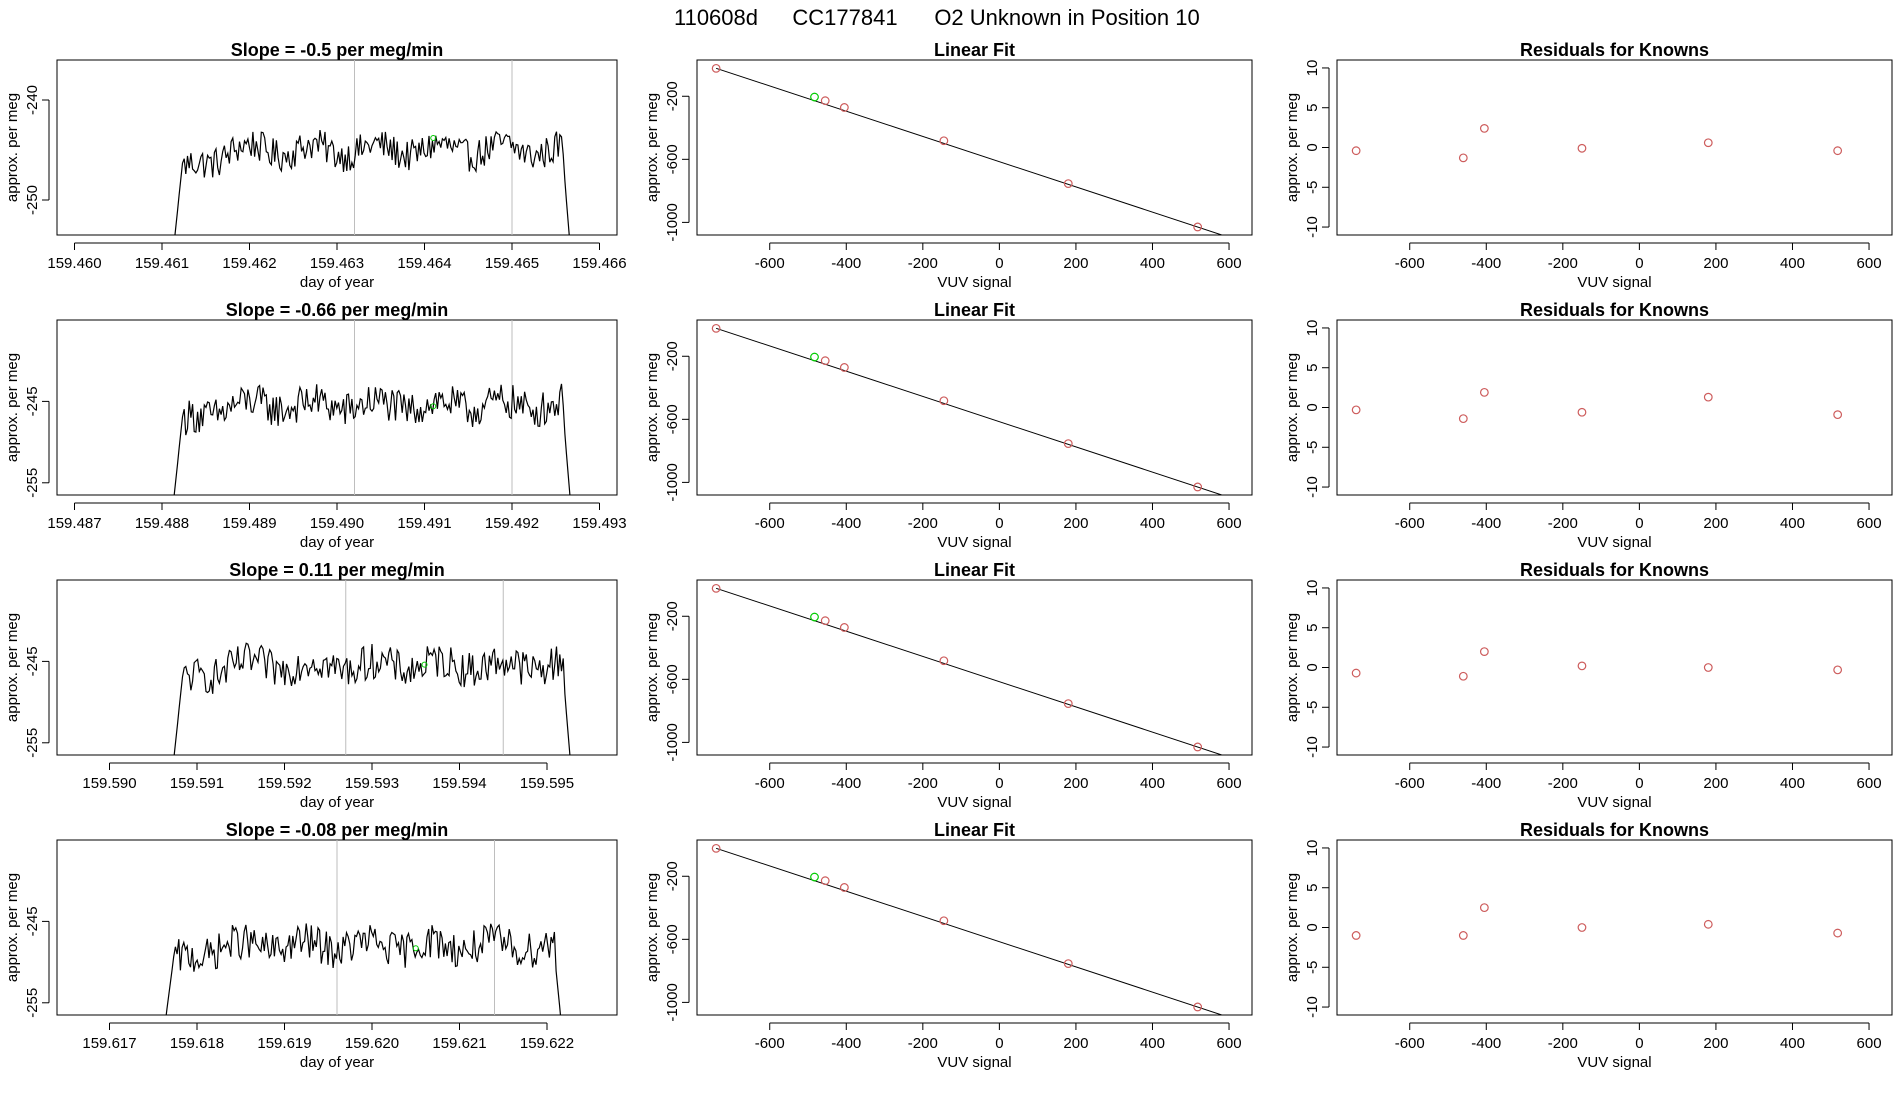 The image size is (1900, 1100). What do you see at coordinates (197, 783) in the screenshot?
I see `x-tick-label: 159.591` at bounding box center [197, 783].